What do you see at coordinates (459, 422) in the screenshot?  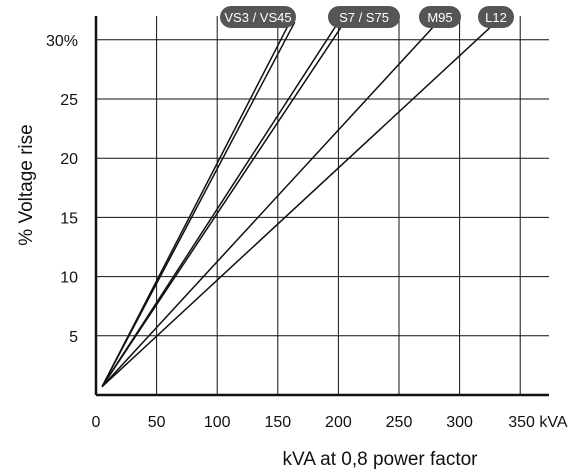 I see `x-tick-label: 300` at bounding box center [459, 422].